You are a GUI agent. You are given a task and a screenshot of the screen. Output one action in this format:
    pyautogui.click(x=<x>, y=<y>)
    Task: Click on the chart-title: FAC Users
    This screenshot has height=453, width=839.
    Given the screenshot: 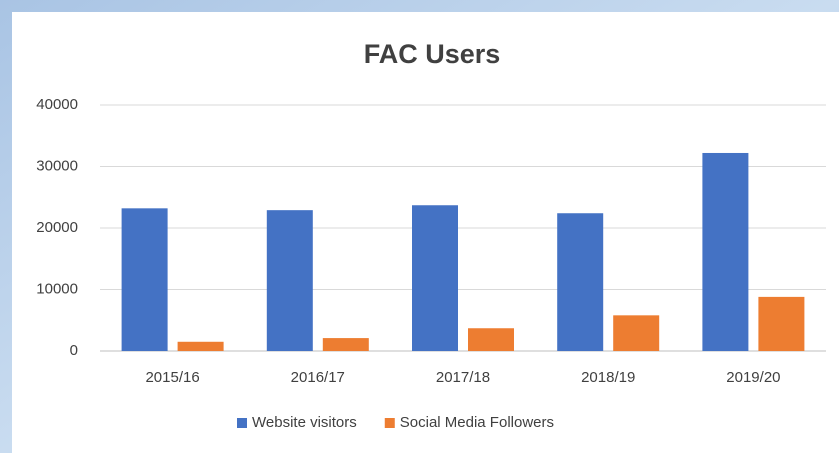 What is the action you would take?
    pyautogui.click(x=432, y=54)
    